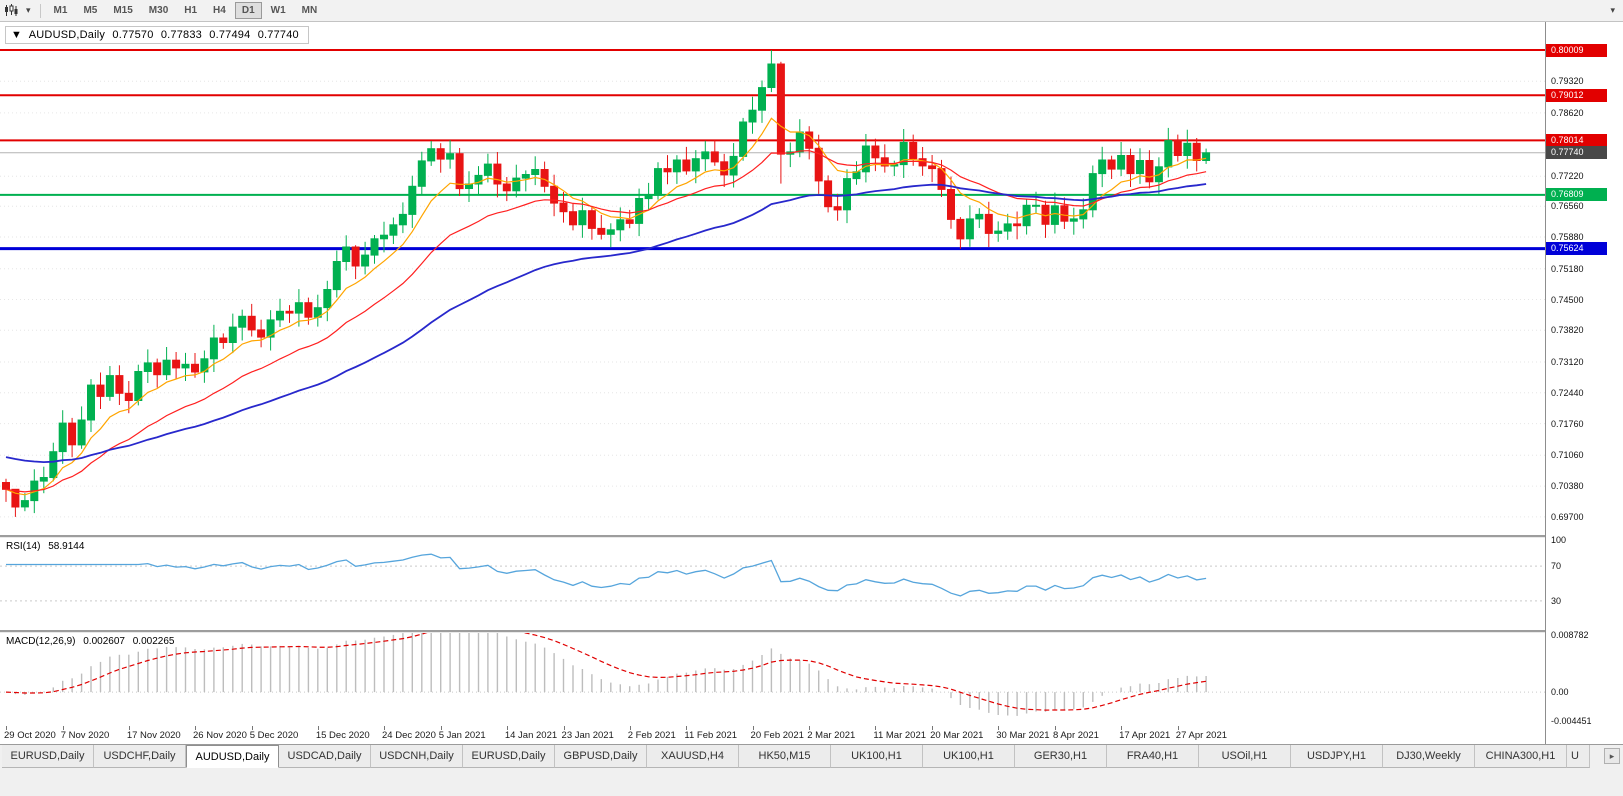 Image resolution: width=1623 pixels, height=796 pixels. Describe the element at coordinates (140, 756) in the screenshot. I see `chart-tab-usdchf-daily: USDCHF,Daily` at that location.